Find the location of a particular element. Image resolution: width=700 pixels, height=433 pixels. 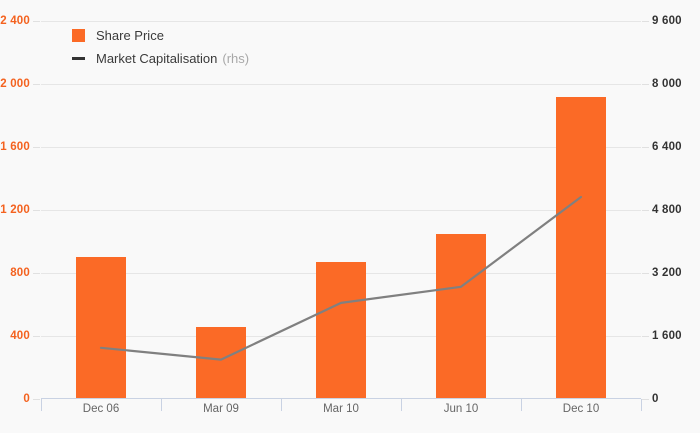

right-axis-tick-label: 3 200 is located at coordinates (667, 273).